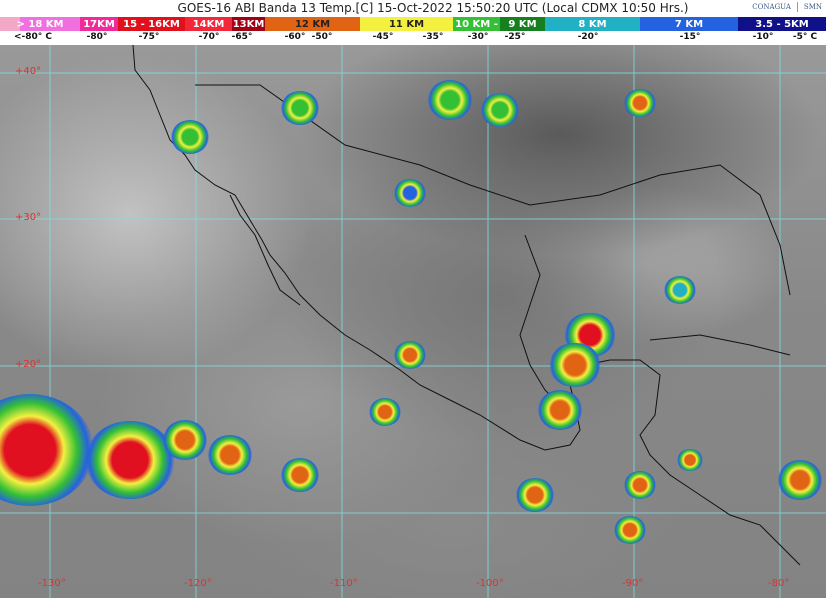 This screenshot has height=598, width=826. I want to click on temperature-tick: -50°, so click(322, 37).